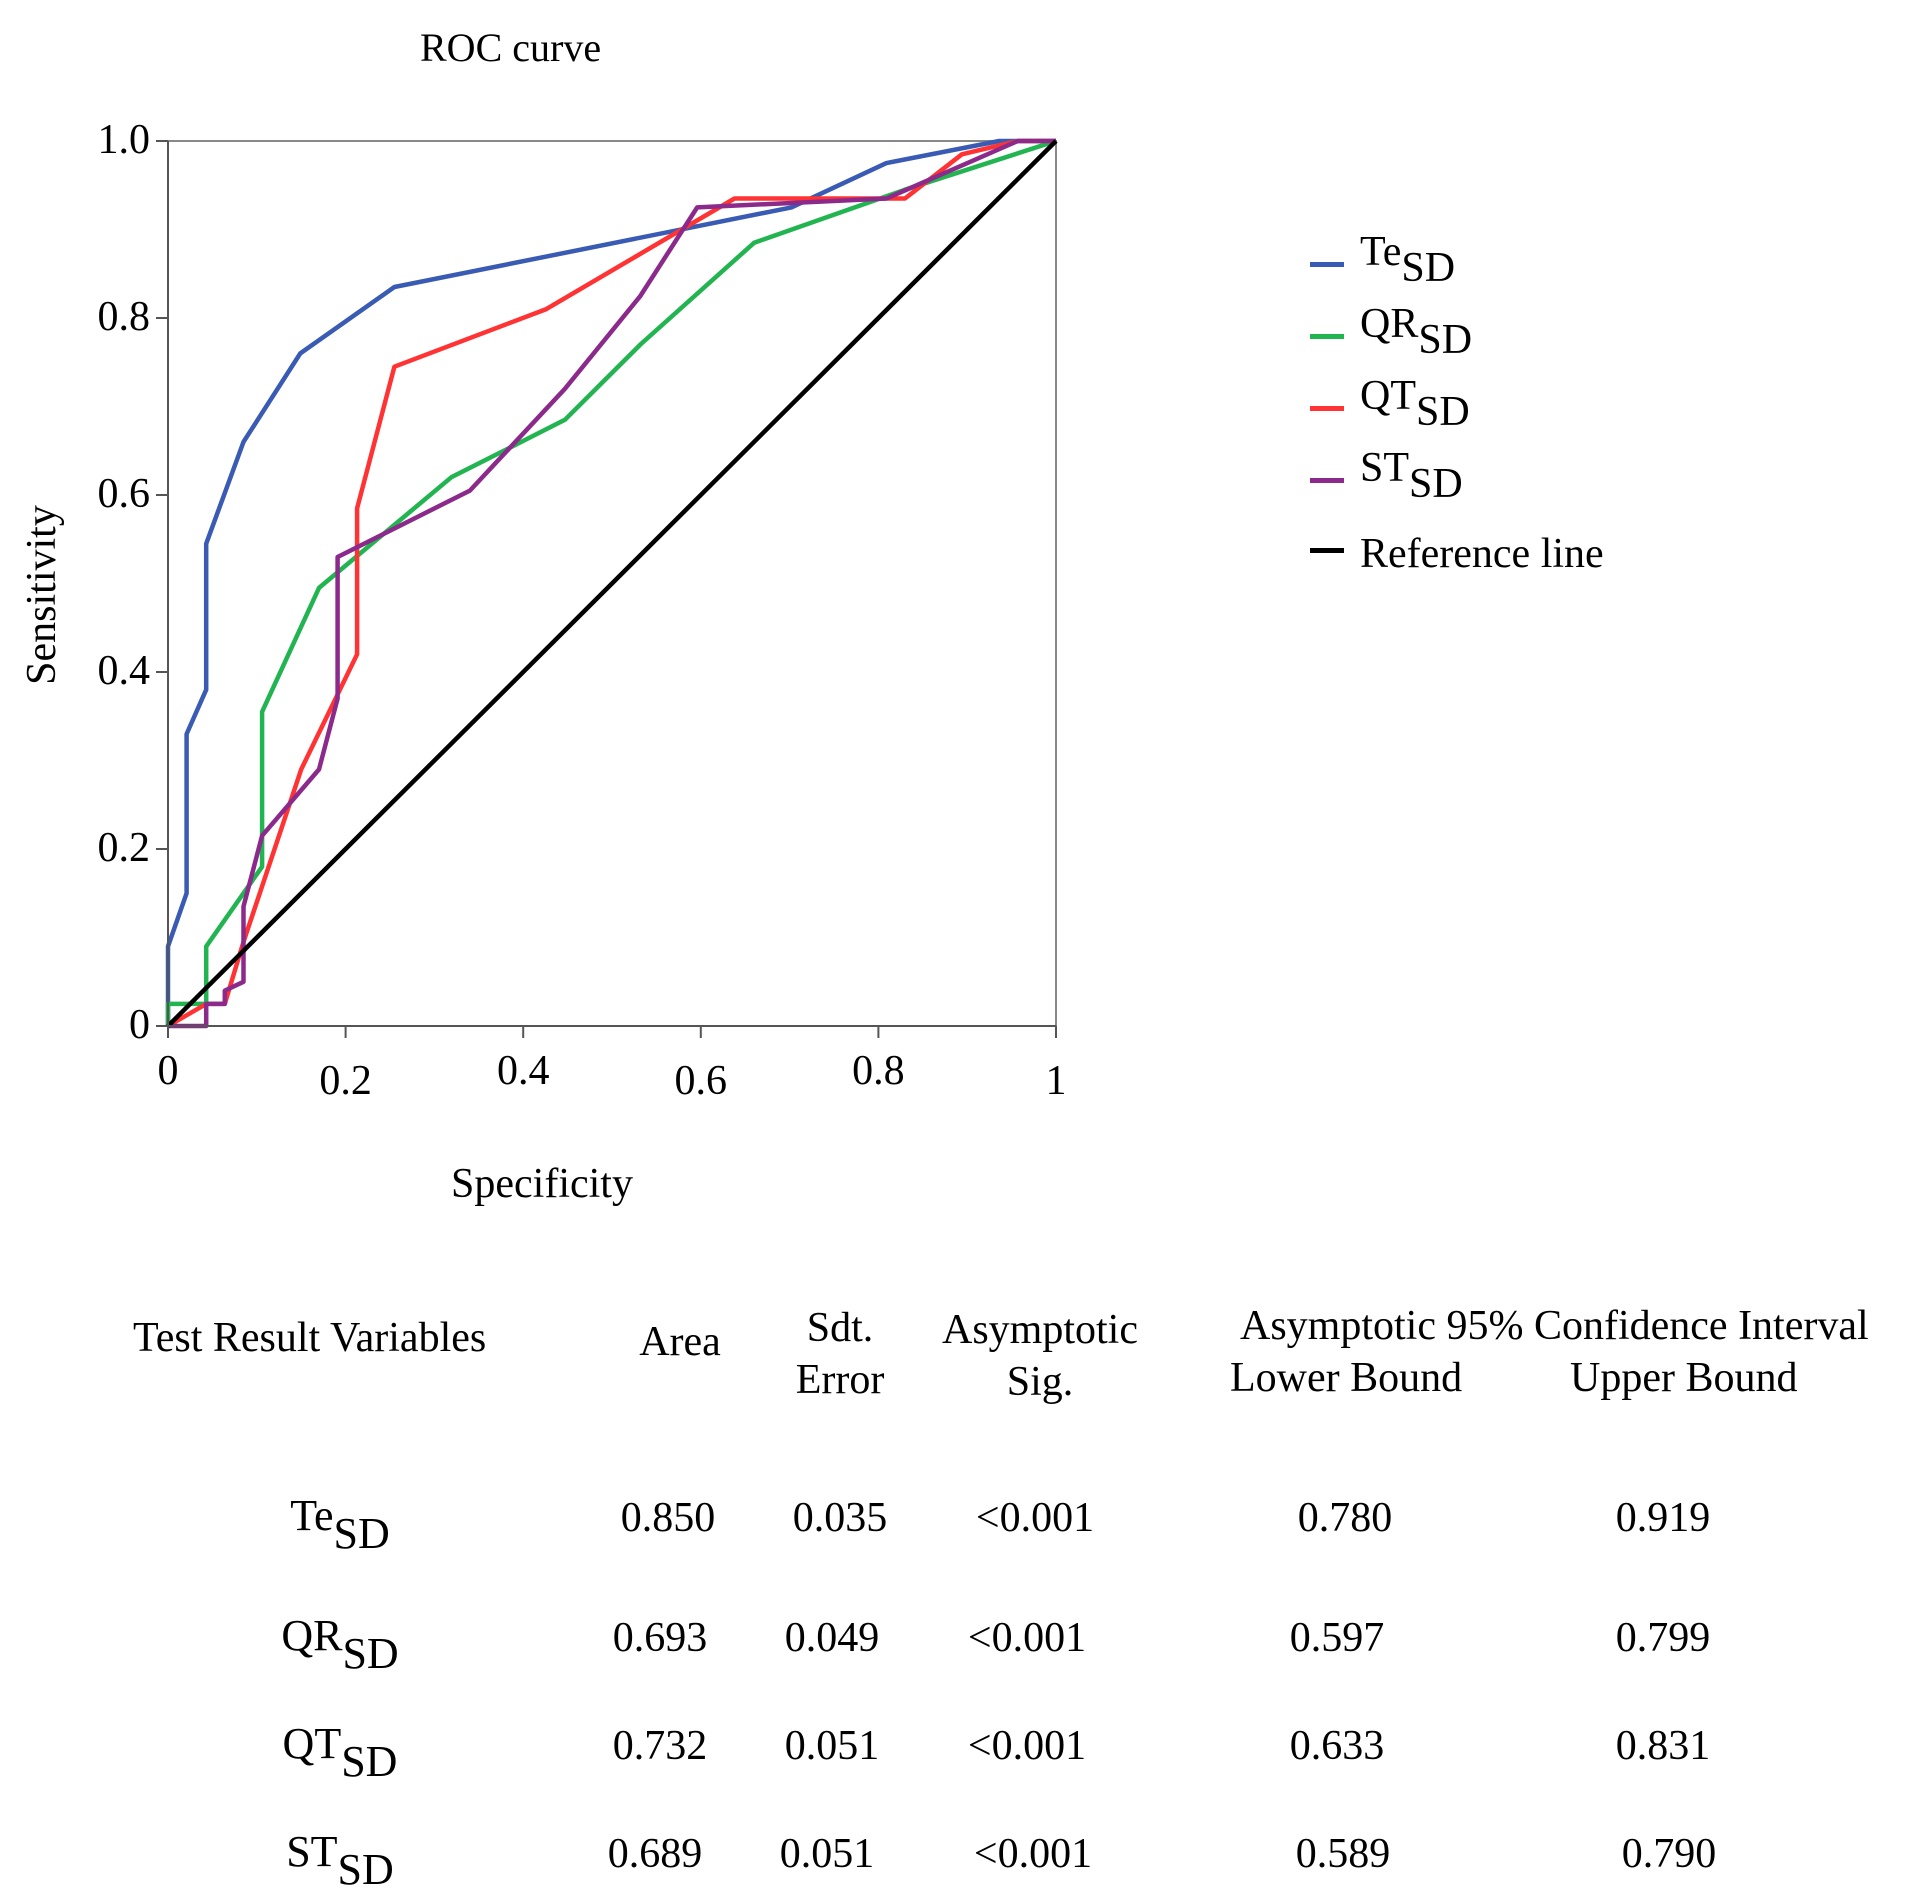 The image size is (1922, 1898). What do you see at coordinates (878, 1071) in the screenshot?
I see `x-tick-label: 0.8` at bounding box center [878, 1071].